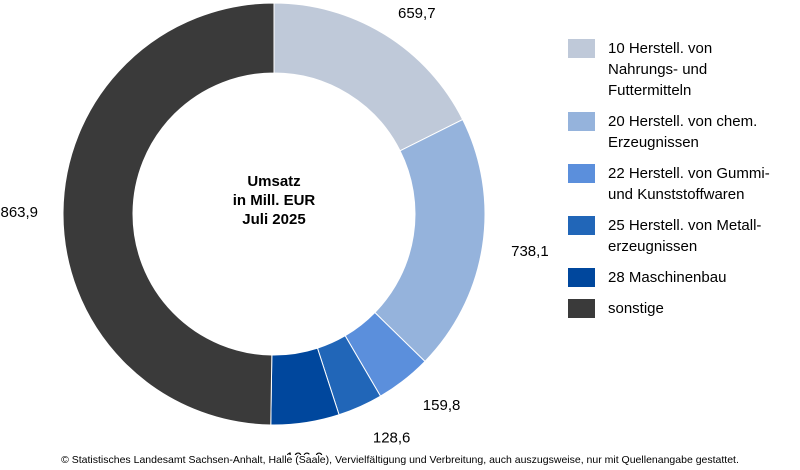  What do you see at coordinates (305, 452) in the screenshot?
I see `value-label-5: 196,0` at bounding box center [305, 452].